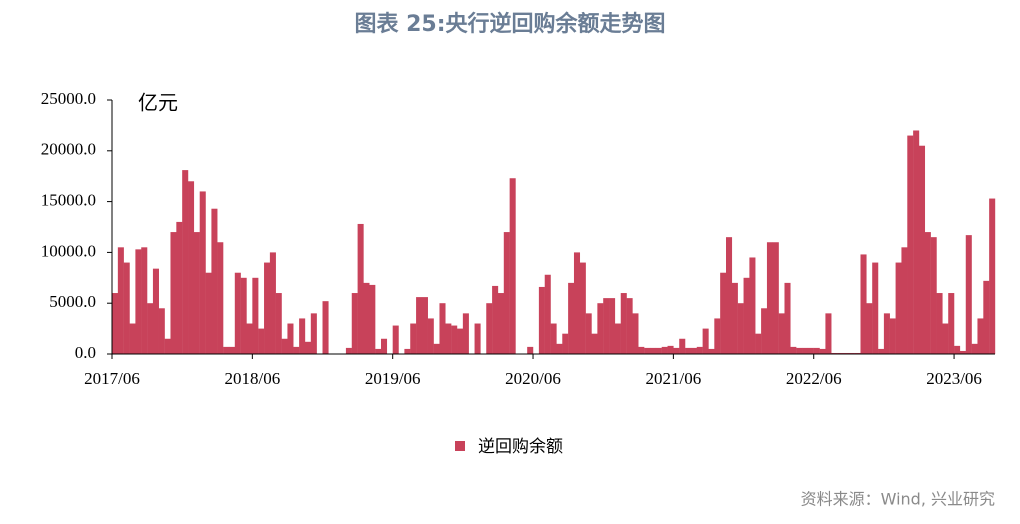  I want to click on x-tick-label: 2019/06, so click(393, 378).